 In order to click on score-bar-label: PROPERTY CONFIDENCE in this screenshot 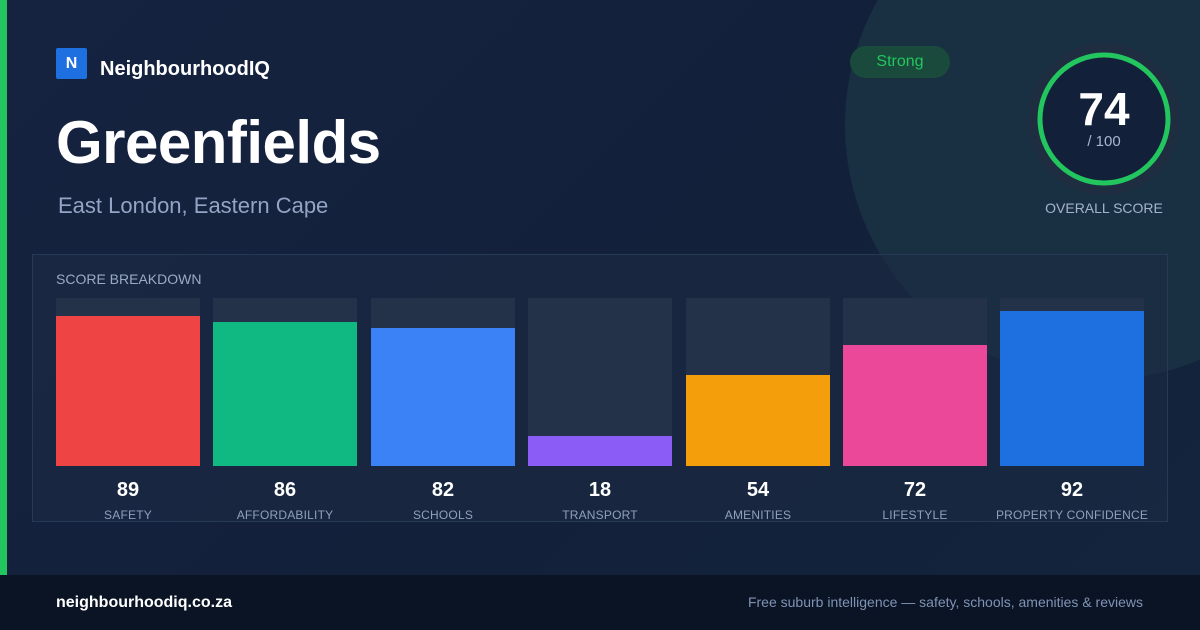, I will do `click(1072, 515)`.